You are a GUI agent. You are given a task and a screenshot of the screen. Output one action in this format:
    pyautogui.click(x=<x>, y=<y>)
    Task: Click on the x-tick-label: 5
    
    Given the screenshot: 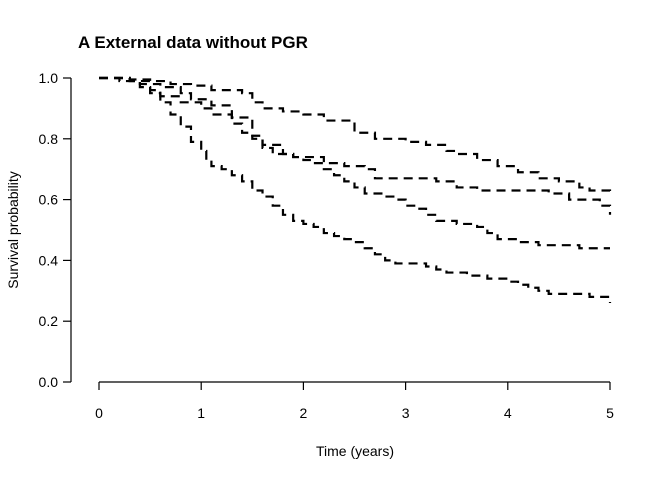 What is the action you would take?
    pyautogui.click(x=610, y=413)
    